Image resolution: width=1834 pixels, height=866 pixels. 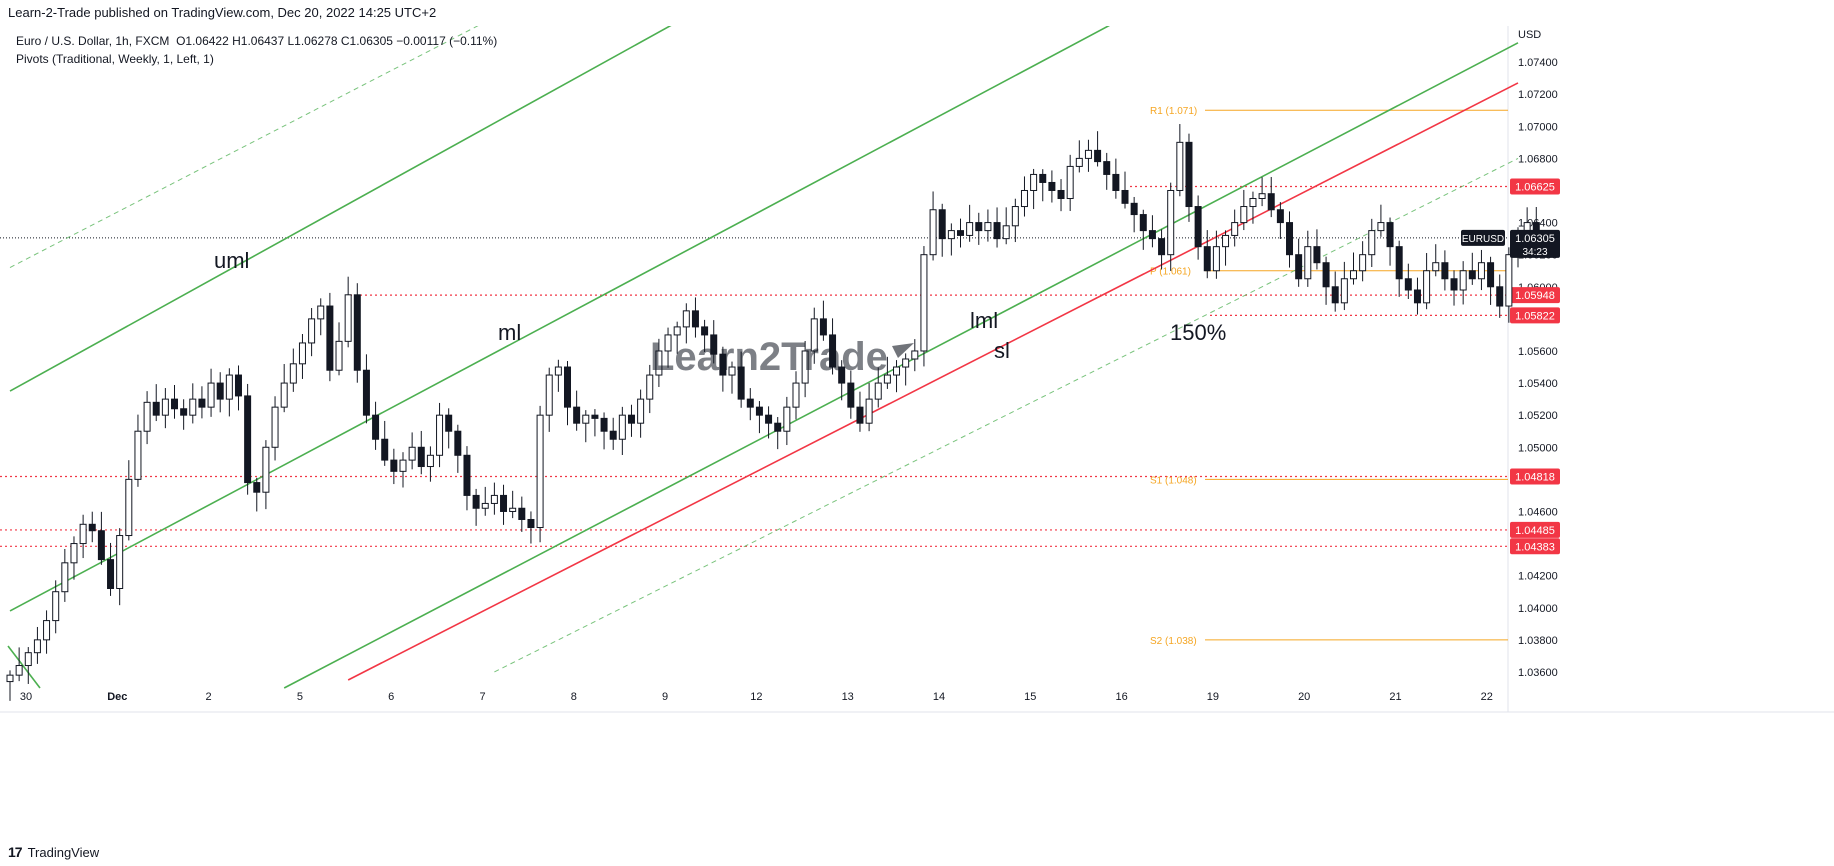 What do you see at coordinates (1173, 480) in the screenshot?
I see `pivot-label: S1 (1.048)` at bounding box center [1173, 480].